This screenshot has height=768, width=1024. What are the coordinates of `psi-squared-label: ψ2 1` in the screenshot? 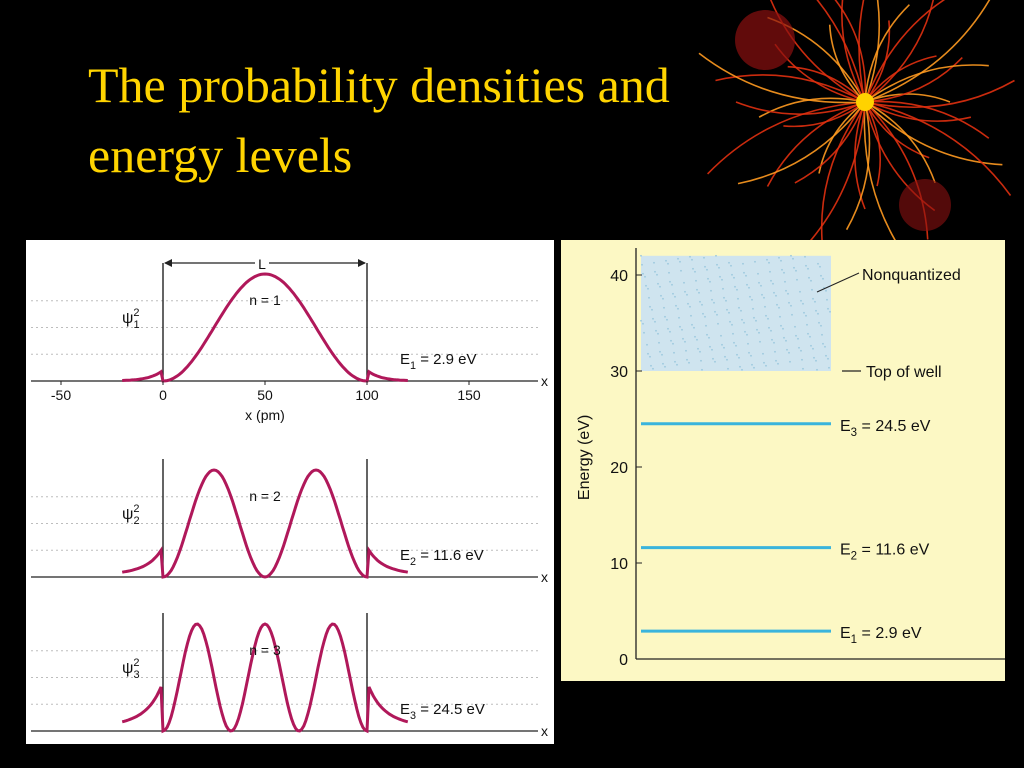 It's located at (131, 319).